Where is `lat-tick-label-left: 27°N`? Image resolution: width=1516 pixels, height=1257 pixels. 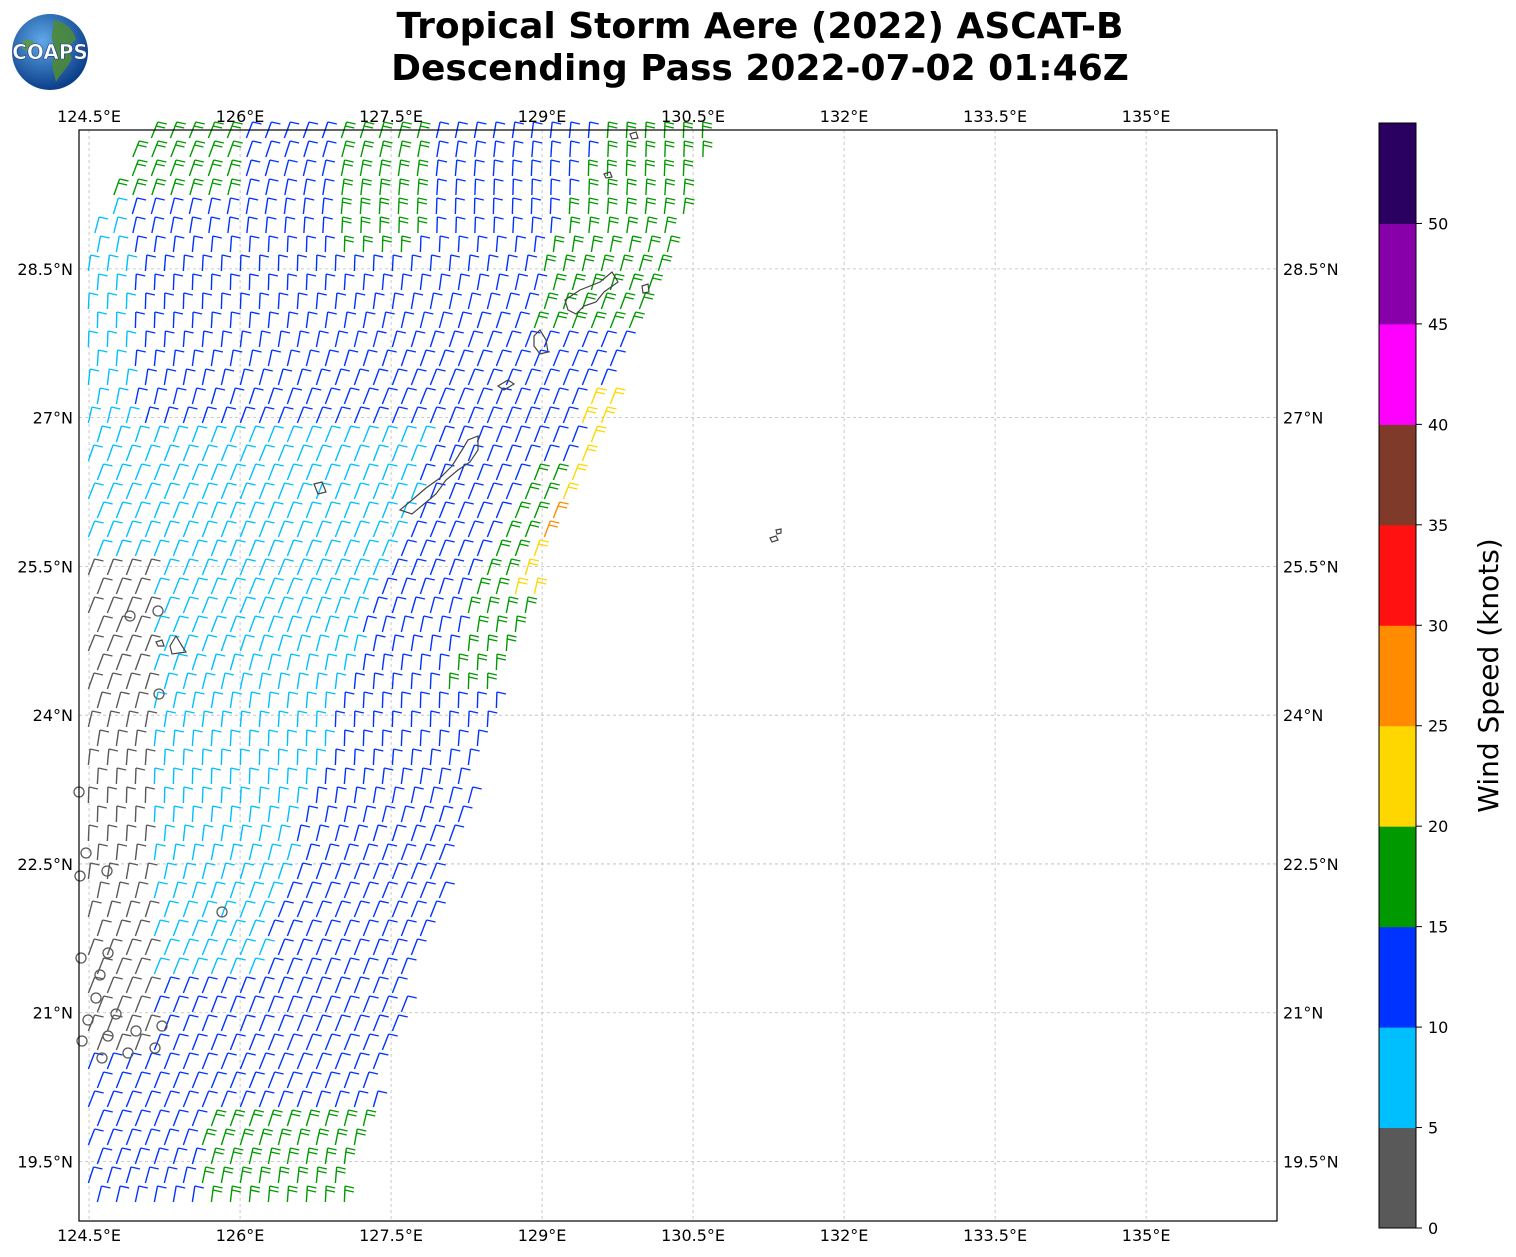 lat-tick-label-left: 27°N is located at coordinates (53, 418).